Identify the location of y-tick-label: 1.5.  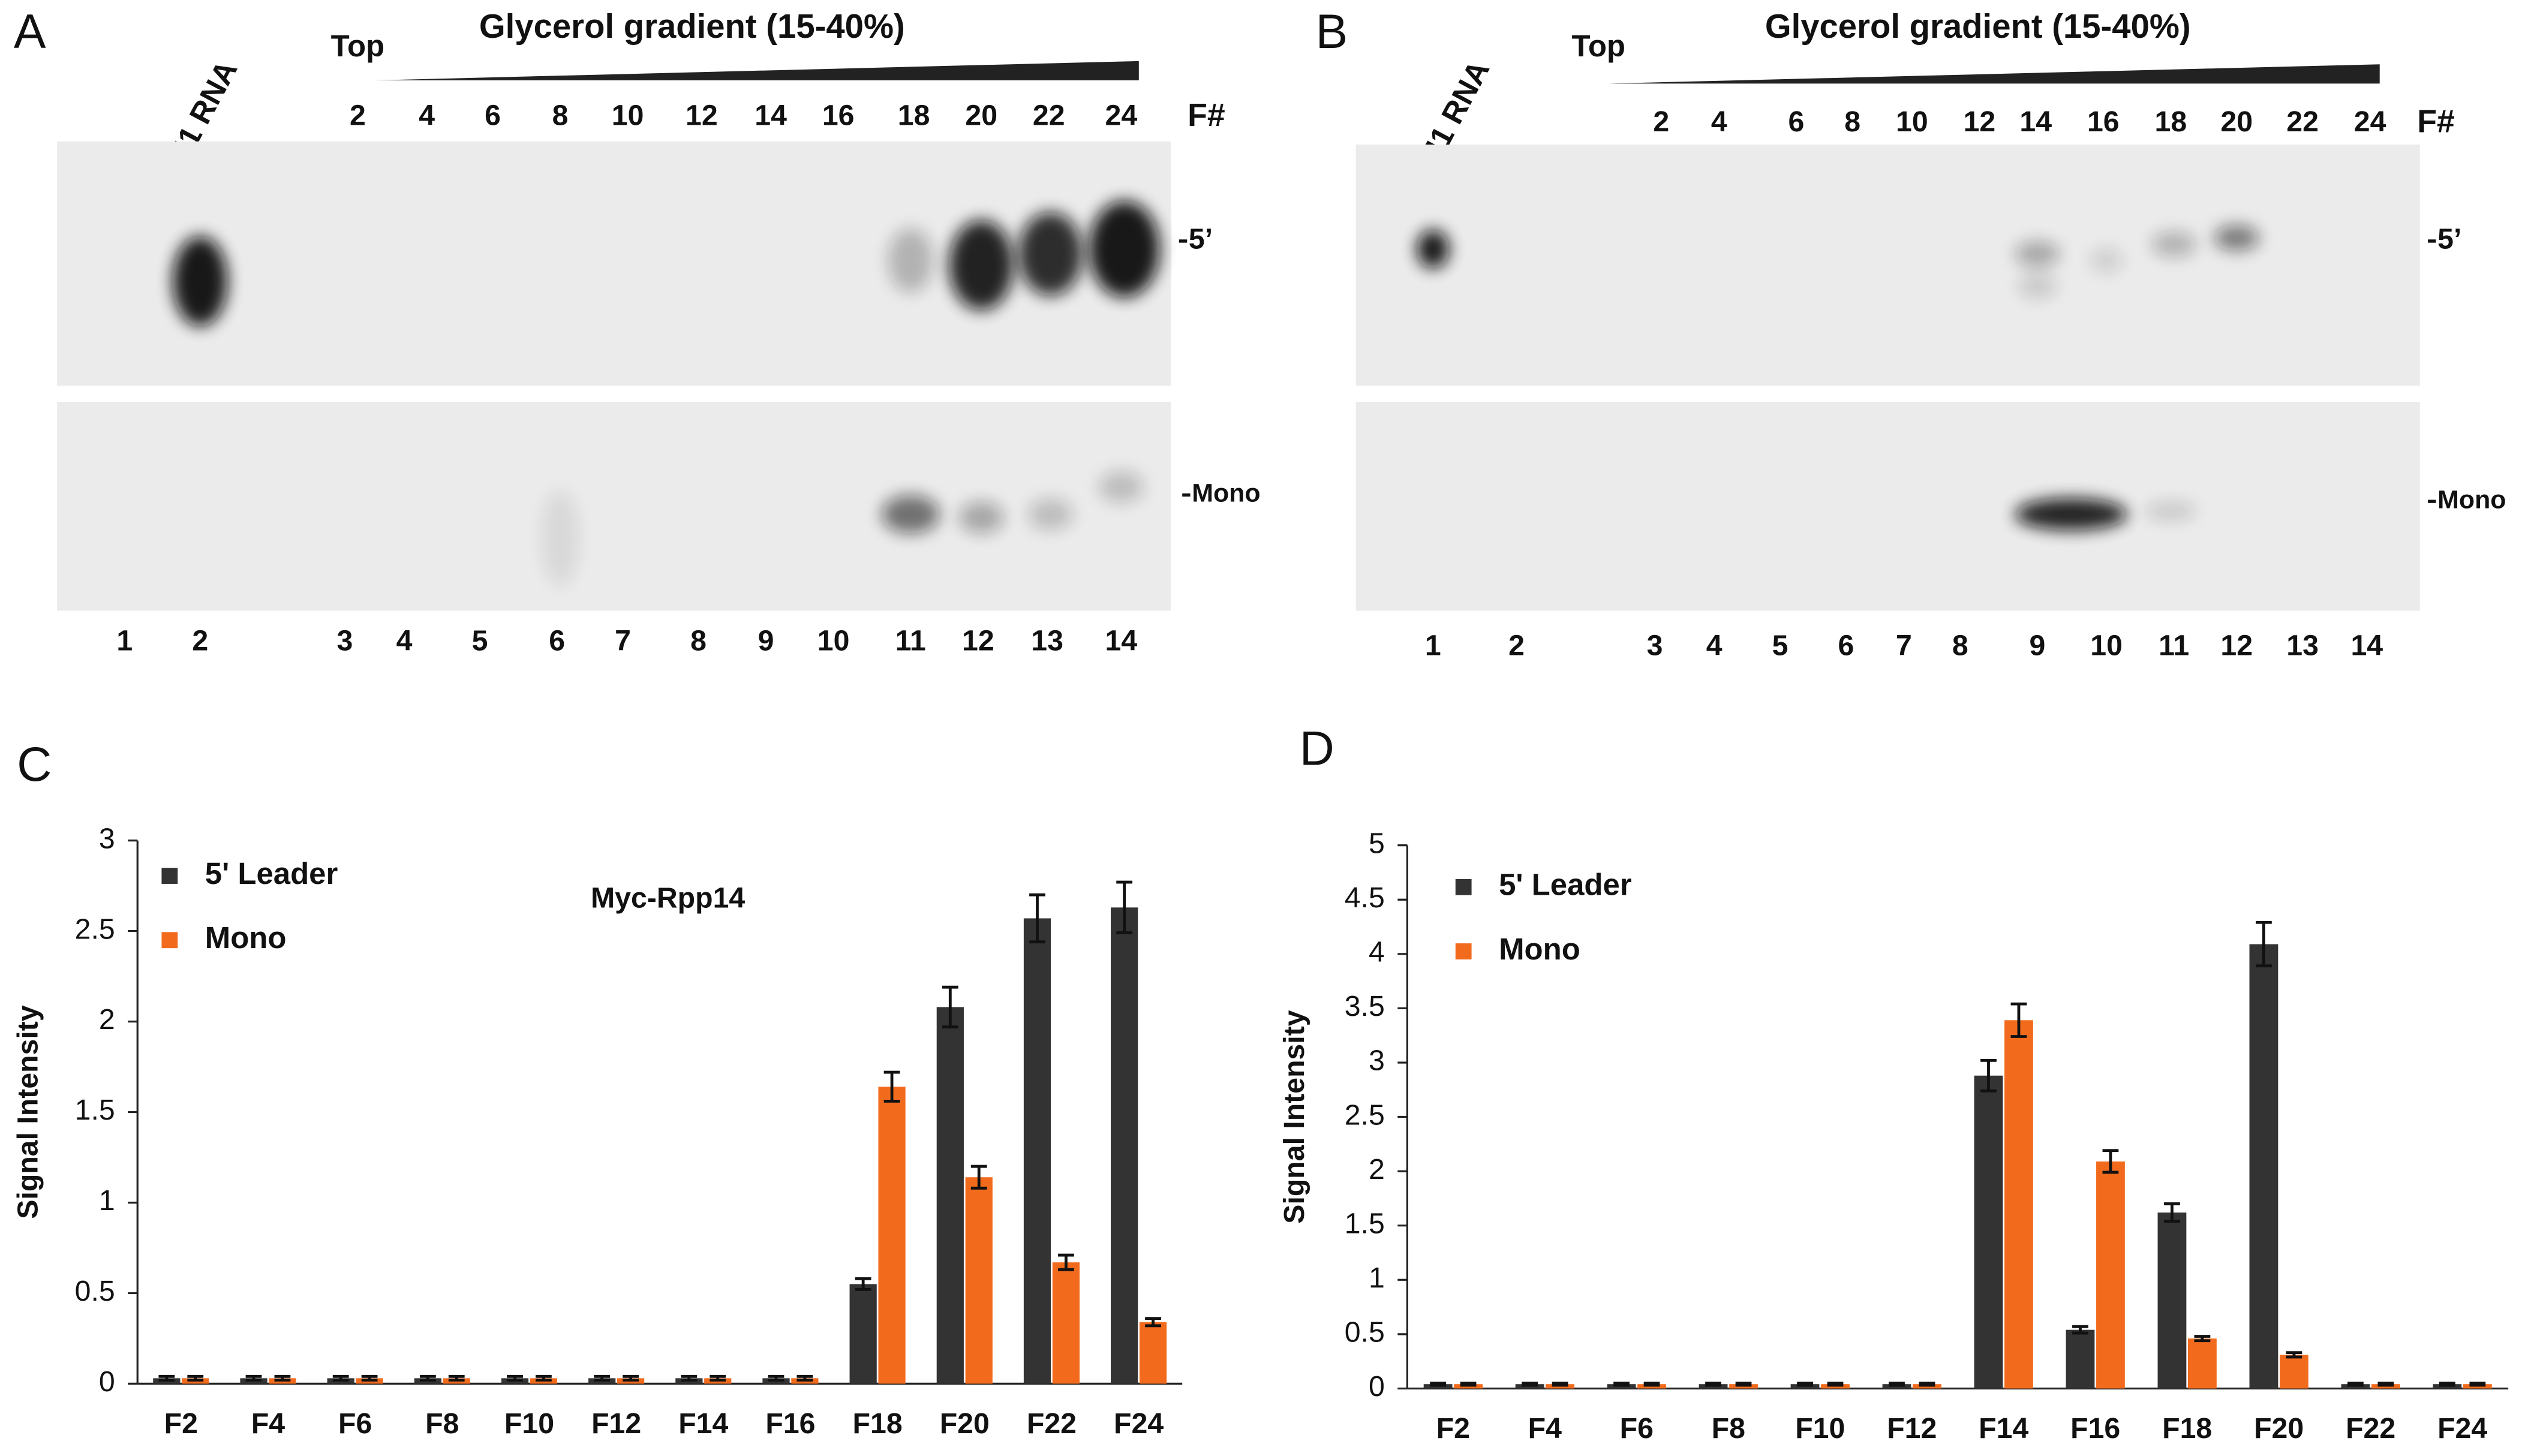
(95, 1110).